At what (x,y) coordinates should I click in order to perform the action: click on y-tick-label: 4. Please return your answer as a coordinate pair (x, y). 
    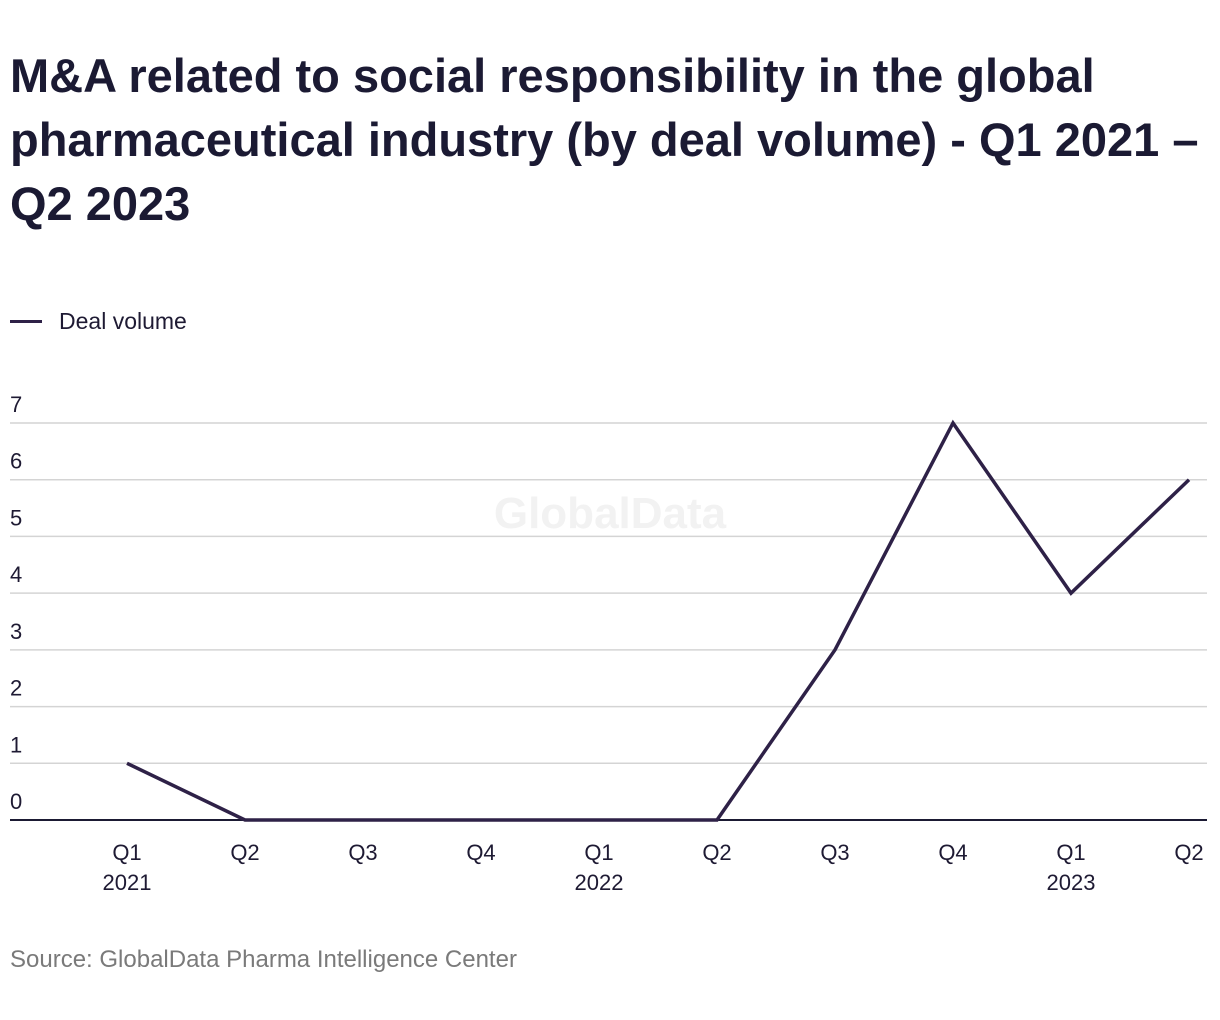
    Looking at the image, I should click on (16, 574).